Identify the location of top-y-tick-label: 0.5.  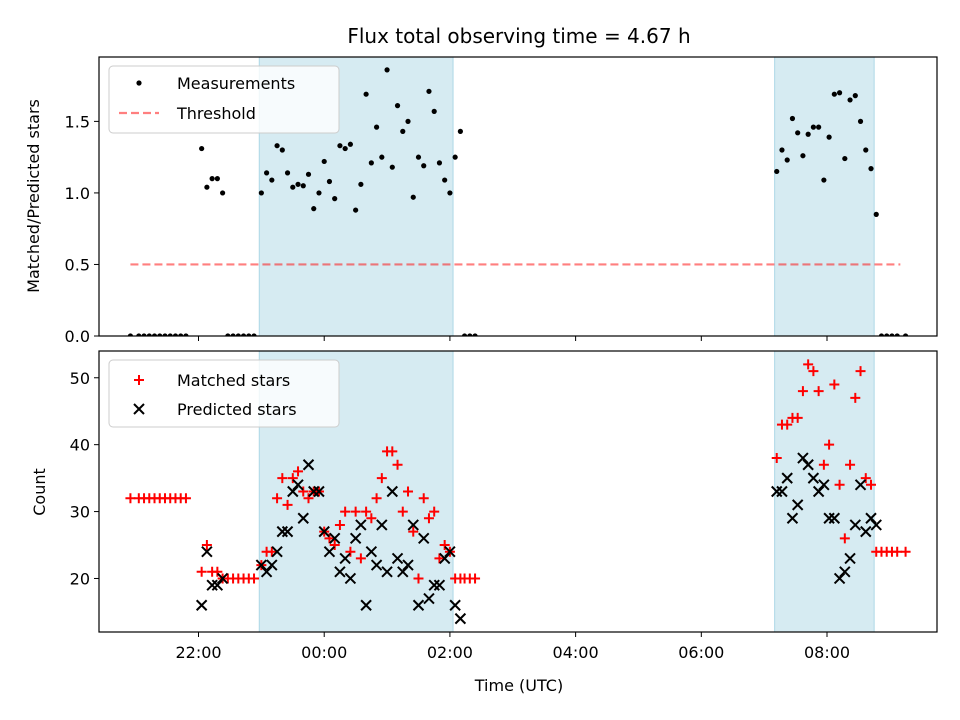
(77, 264).